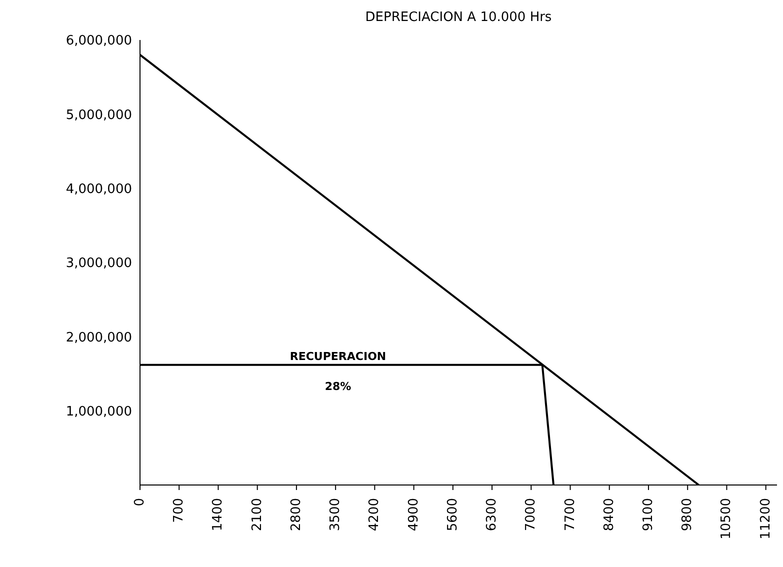  I want to click on chart-title: DEPRECIACION A 10.000 Hrs, so click(458, 17).